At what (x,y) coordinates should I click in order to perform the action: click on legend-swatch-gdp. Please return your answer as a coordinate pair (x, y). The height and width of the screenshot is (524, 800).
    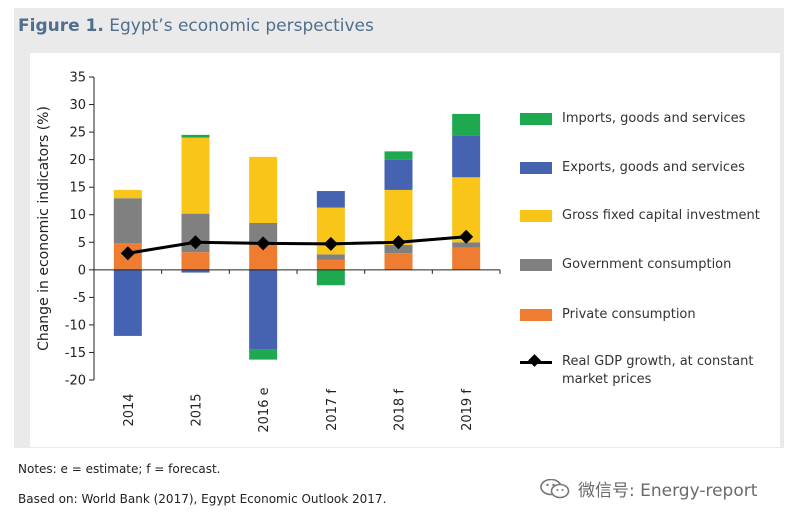
    Looking at the image, I should click on (536, 362).